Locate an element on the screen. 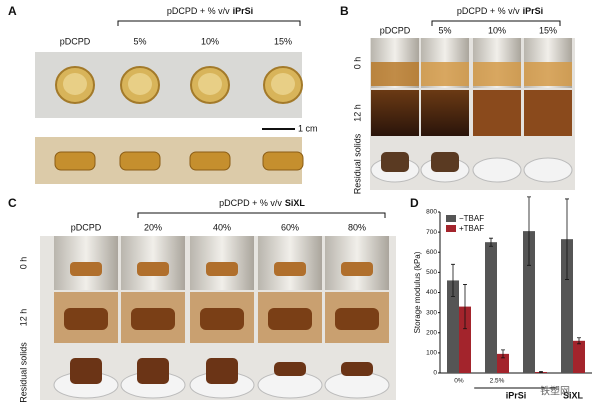 This screenshot has width=604, height=408. column-label: 60% is located at coordinates (290, 227).